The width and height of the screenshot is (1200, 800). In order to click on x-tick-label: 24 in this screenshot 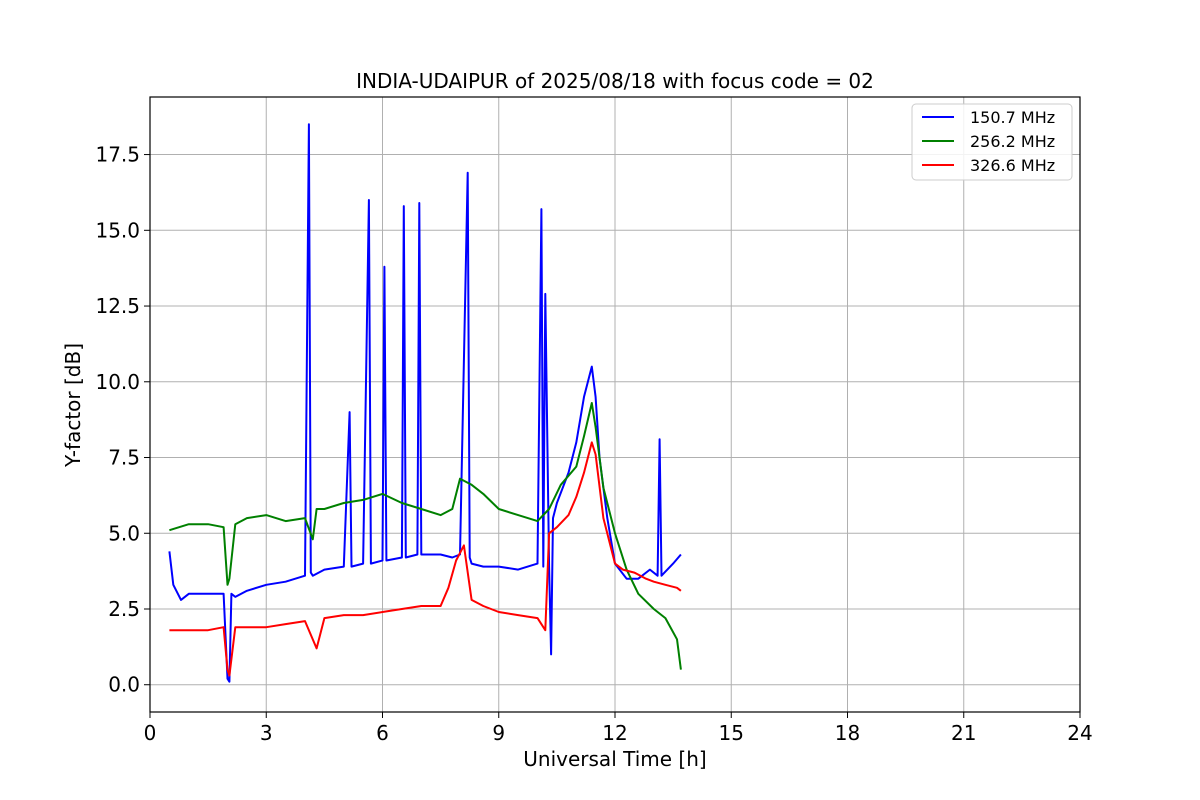, I will do `click(1079, 733)`.